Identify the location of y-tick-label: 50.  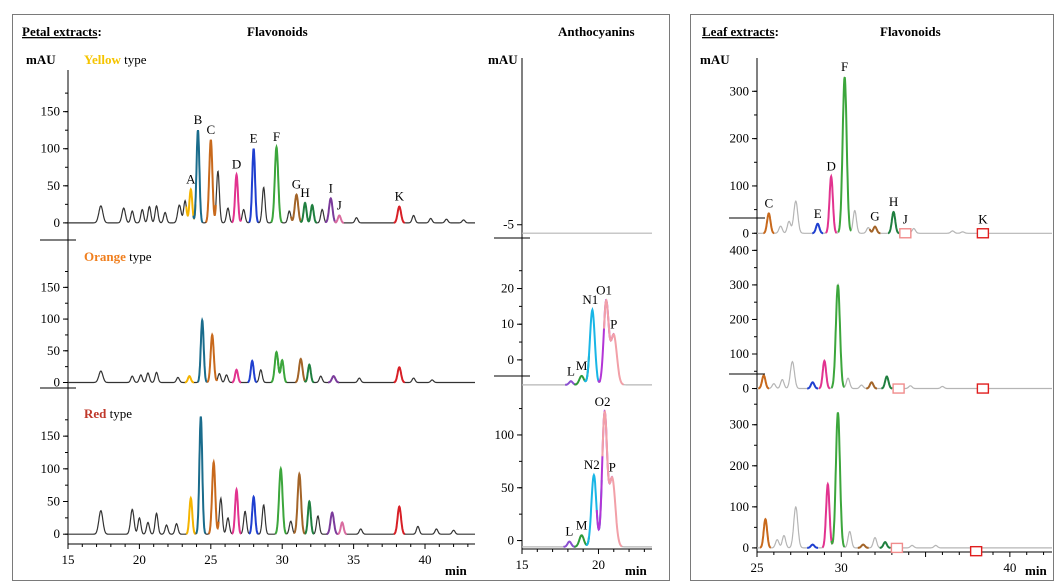
(53, 185).